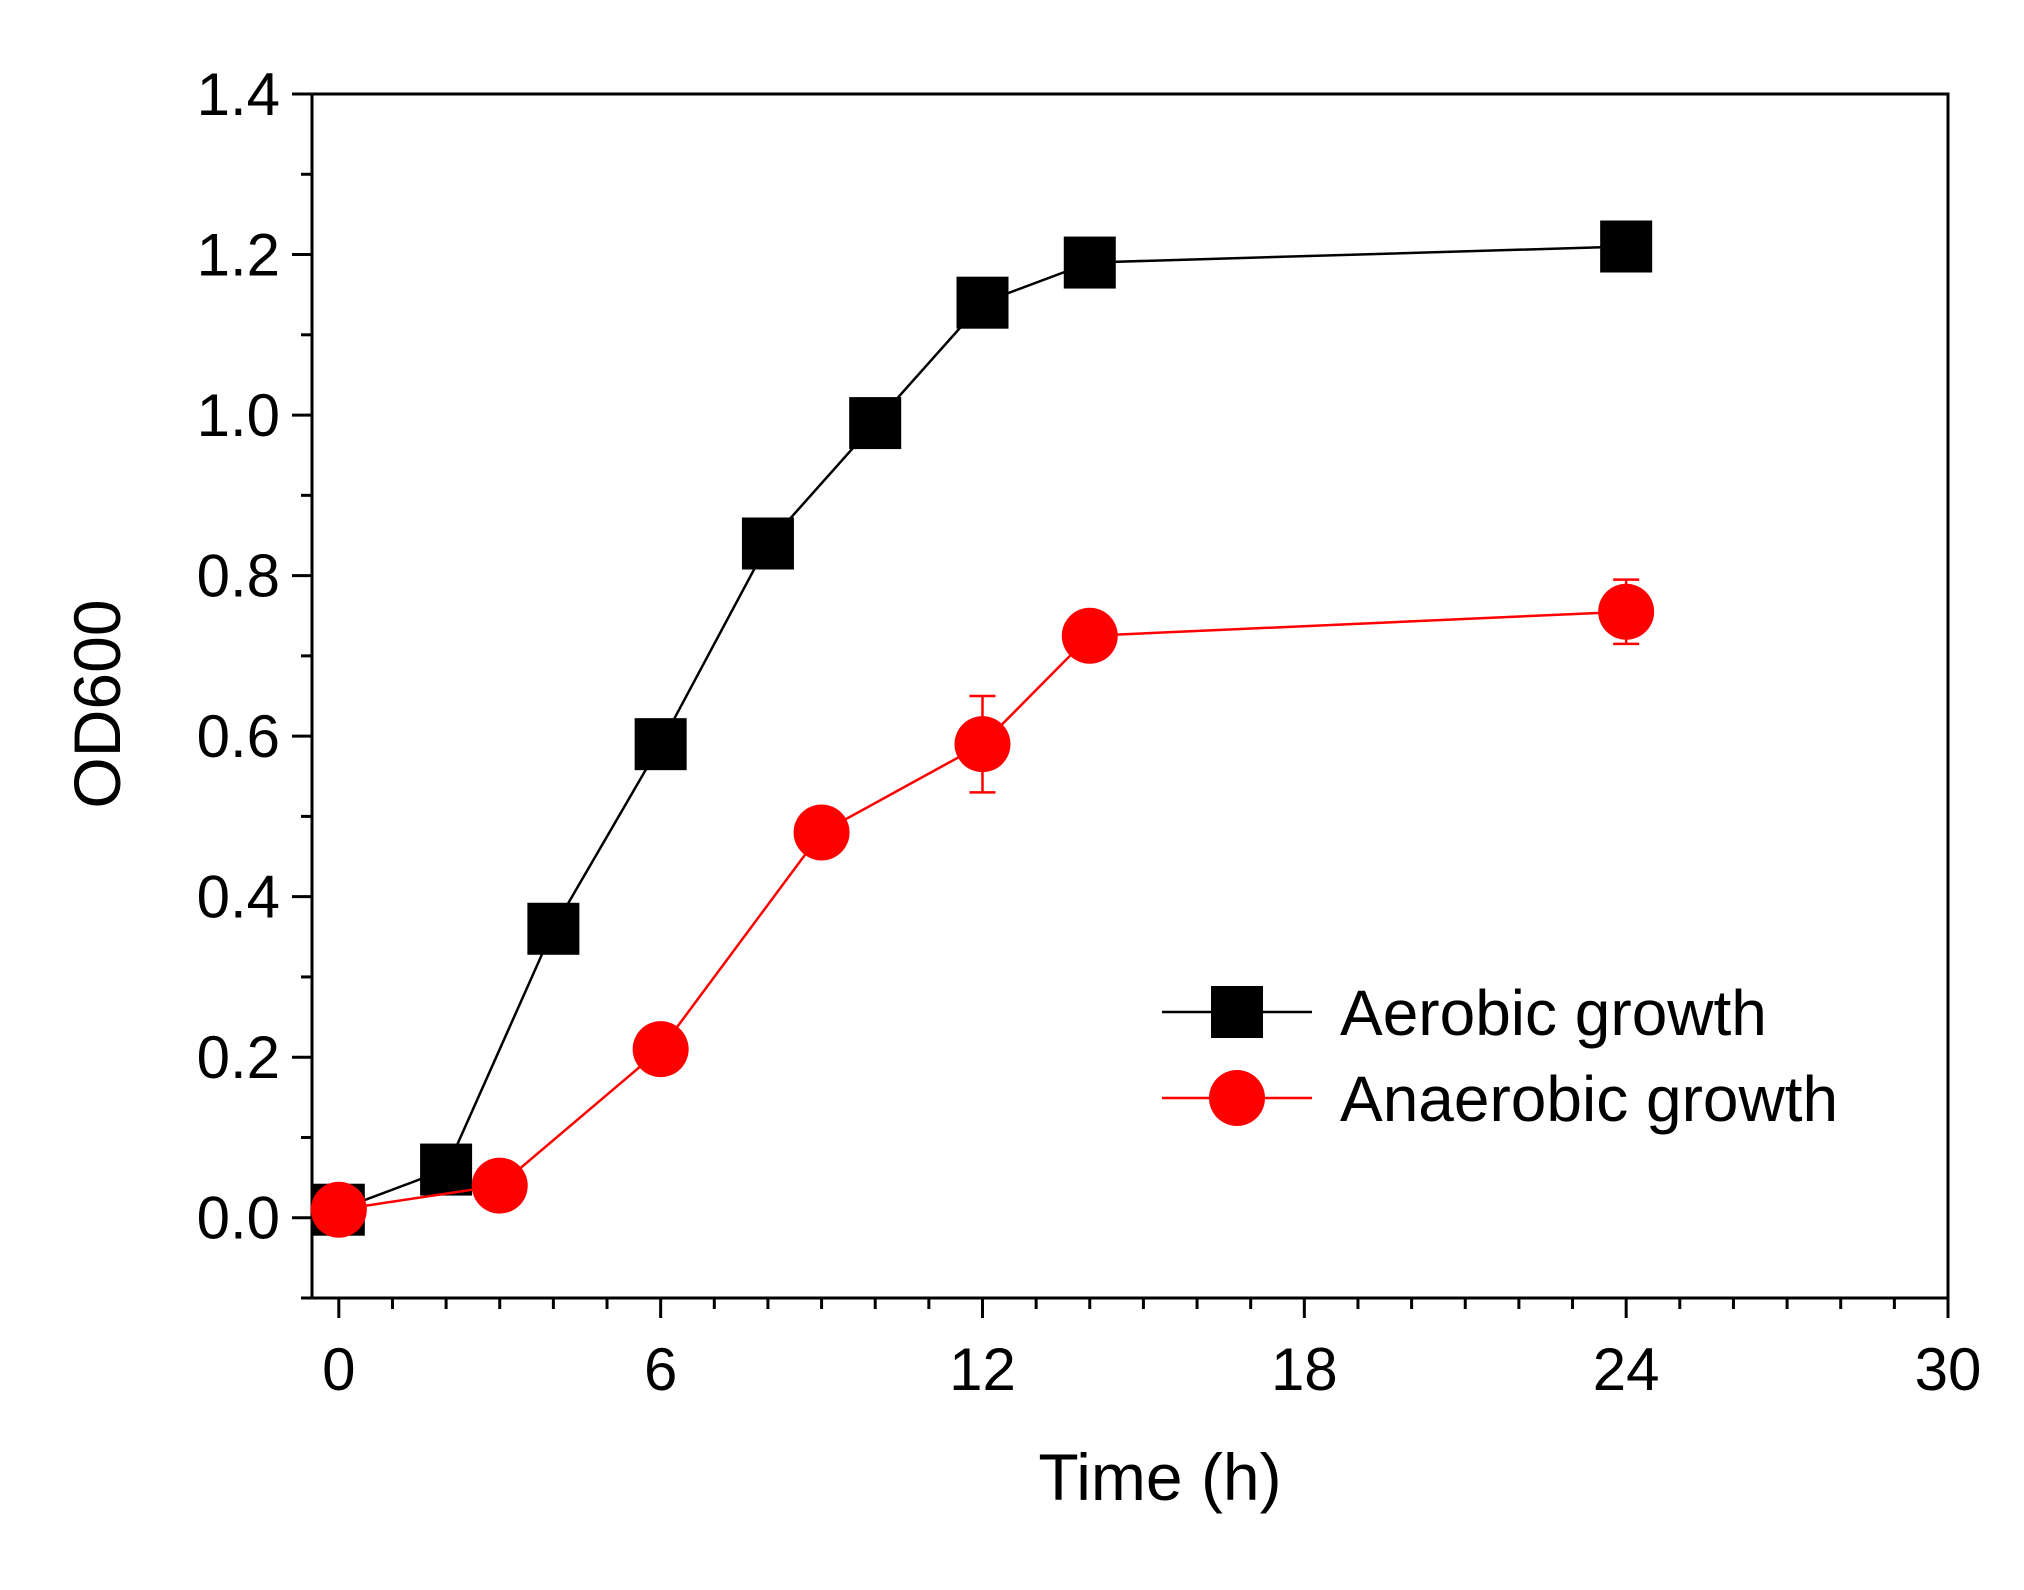 The height and width of the screenshot is (1590, 2024). What do you see at coordinates (660, 1369) in the screenshot?
I see `x-tick-label: 6` at bounding box center [660, 1369].